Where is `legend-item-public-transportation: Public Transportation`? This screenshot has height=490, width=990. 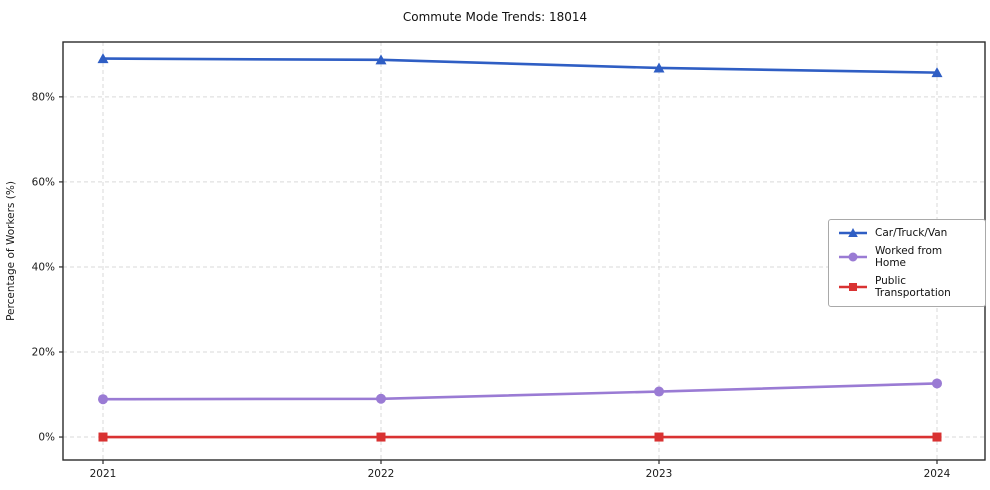
legend-item-public-transportation: Public Transportation is located at coordinates (907, 287).